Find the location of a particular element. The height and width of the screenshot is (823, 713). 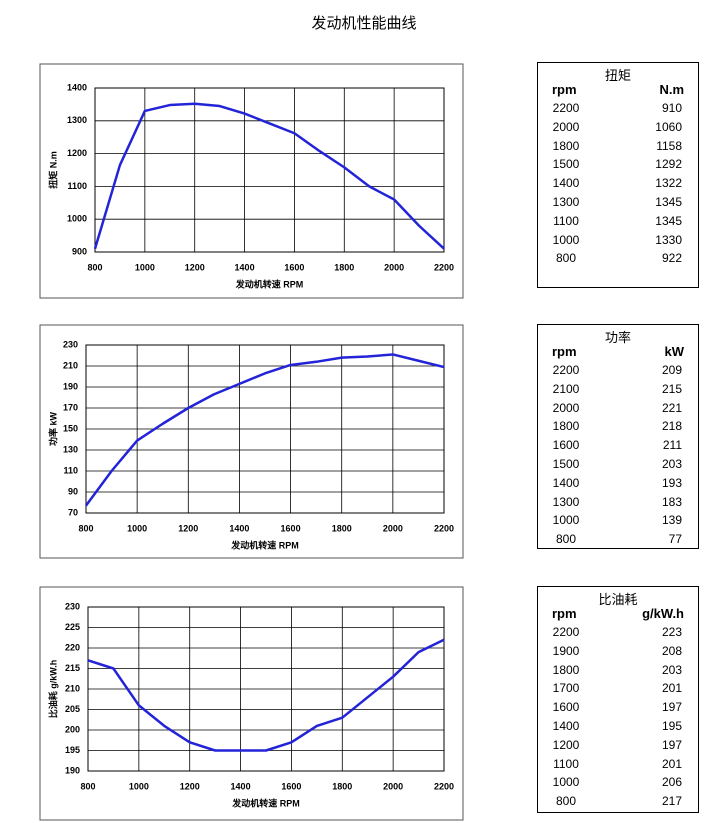

y-tick-label: 900 is located at coordinates (79, 251).